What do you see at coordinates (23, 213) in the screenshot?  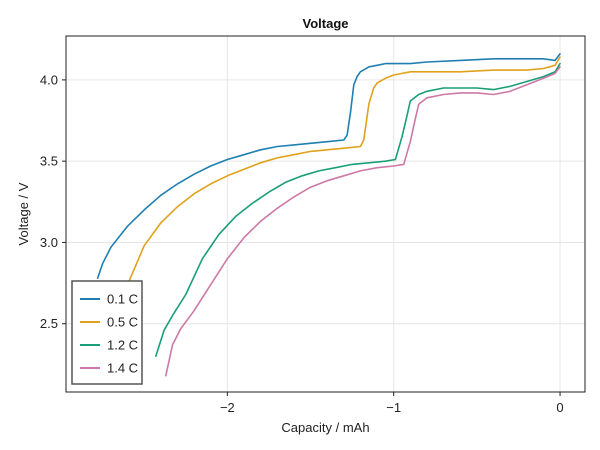 I see `y-axis-label: Voltage / V` at bounding box center [23, 213].